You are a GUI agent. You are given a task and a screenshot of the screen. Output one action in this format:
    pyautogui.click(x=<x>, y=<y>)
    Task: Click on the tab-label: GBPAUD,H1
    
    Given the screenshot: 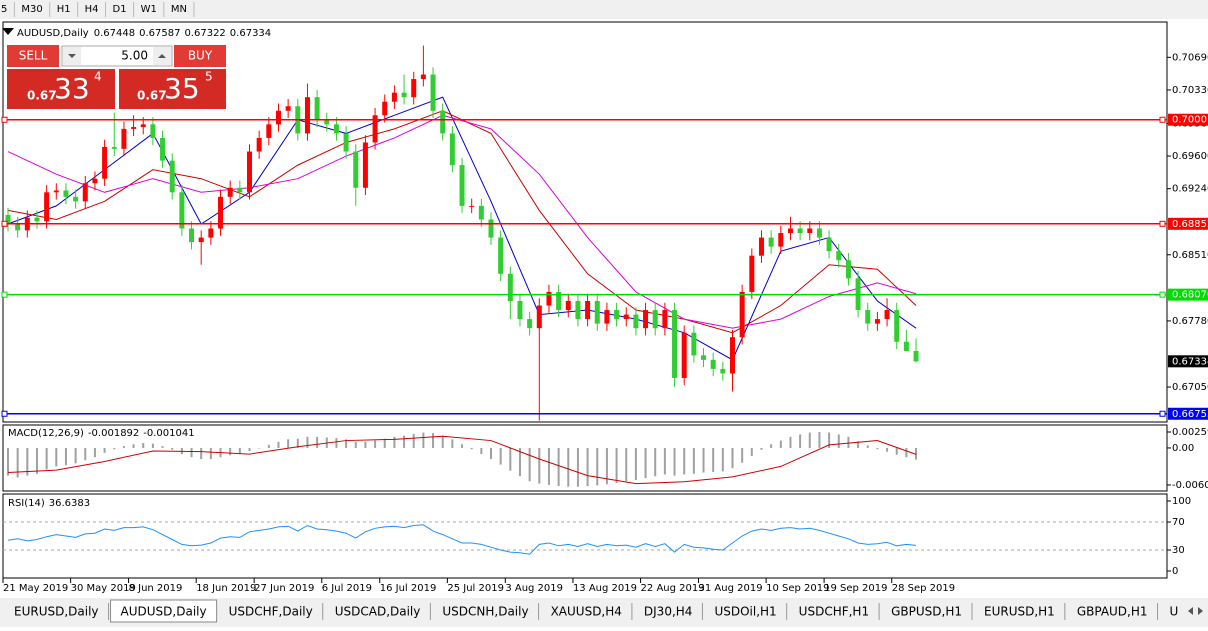 What is the action you would take?
    pyautogui.click(x=1112, y=612)
    